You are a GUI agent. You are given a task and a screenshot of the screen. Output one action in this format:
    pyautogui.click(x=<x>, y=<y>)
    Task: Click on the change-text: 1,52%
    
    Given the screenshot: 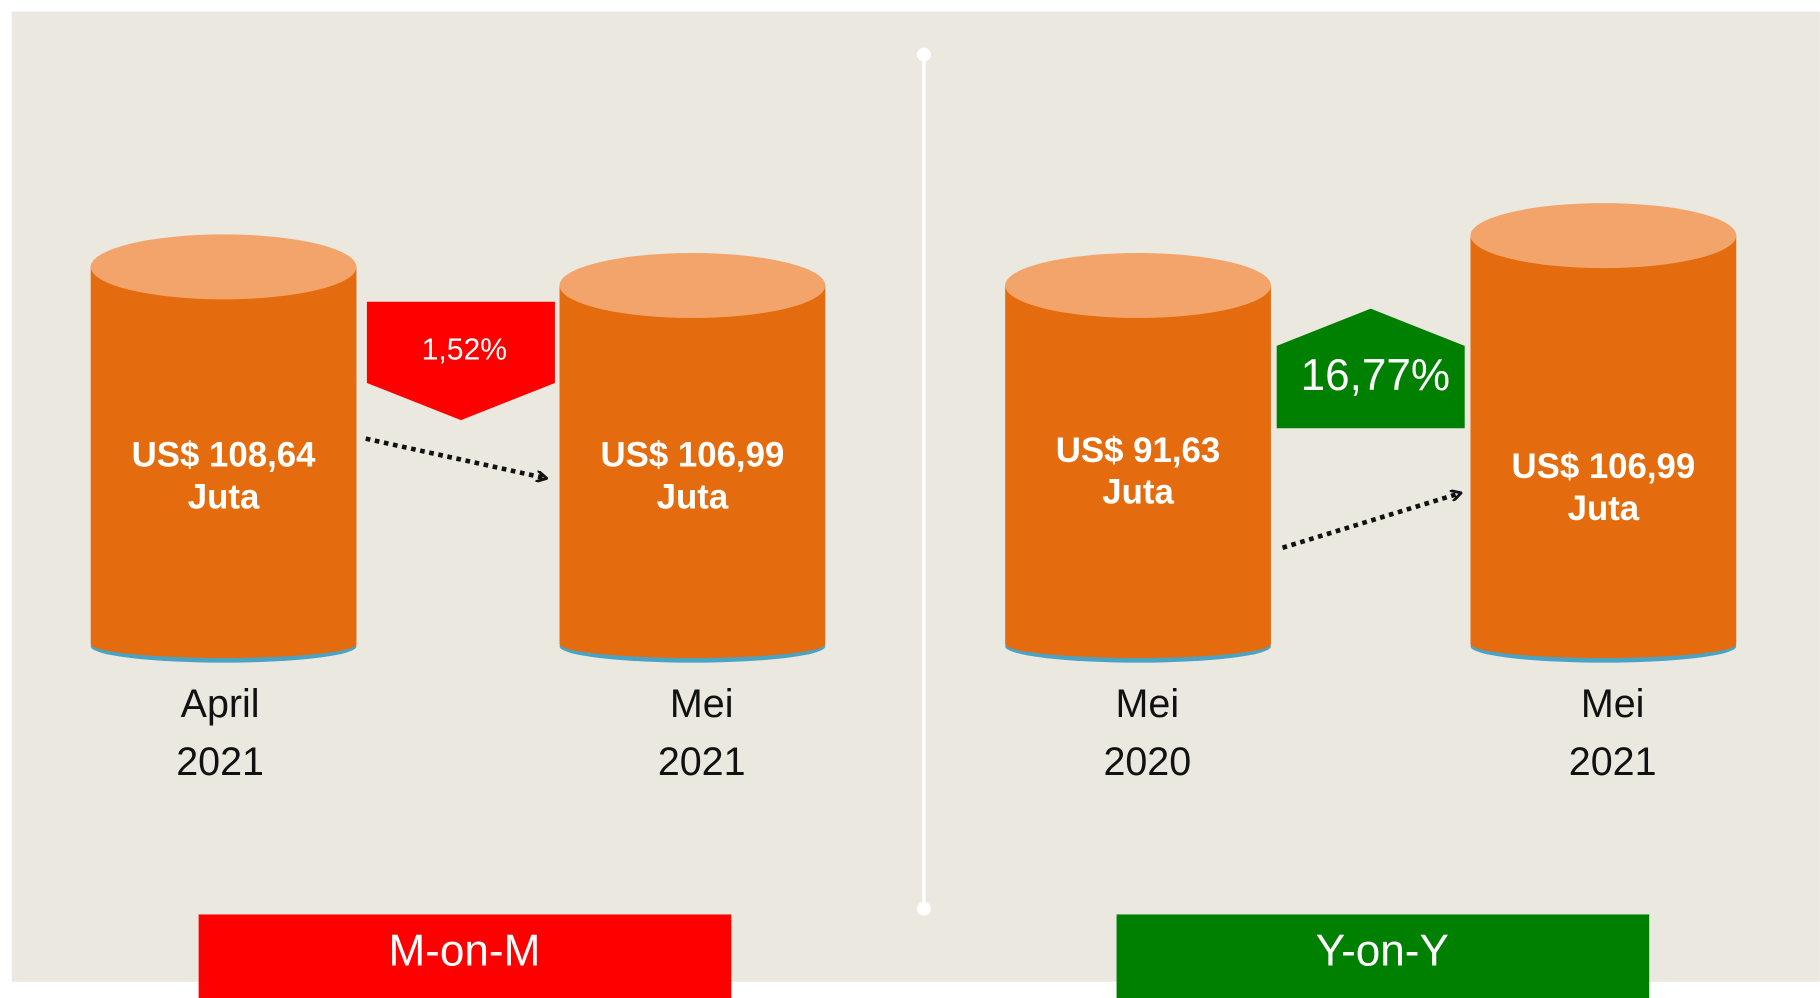 What is the action you would take?
    pyautogui.click(x=465, y=350)
    